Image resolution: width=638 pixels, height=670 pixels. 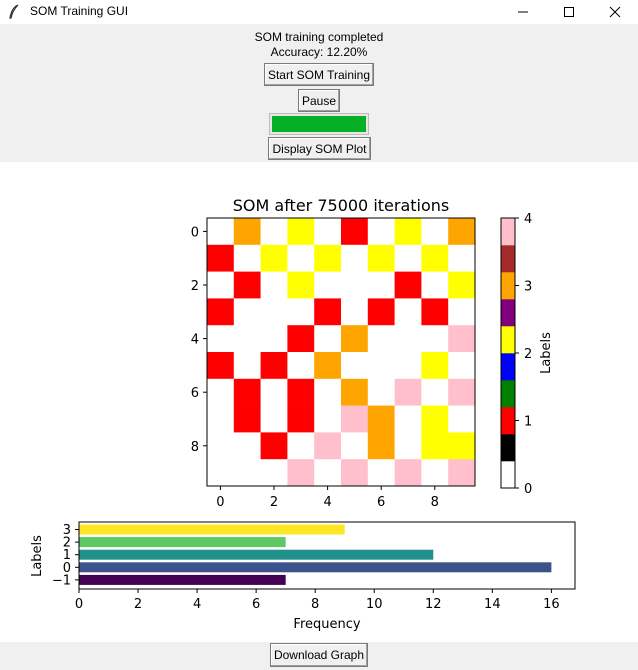 I want to click on training-progress-bar, so click(x=319, y=124).